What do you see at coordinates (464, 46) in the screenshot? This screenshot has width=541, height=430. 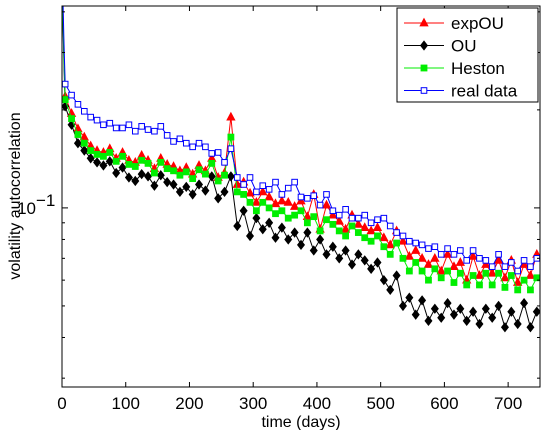 I see `legend-label: OU` at bounding box center [464, 46].